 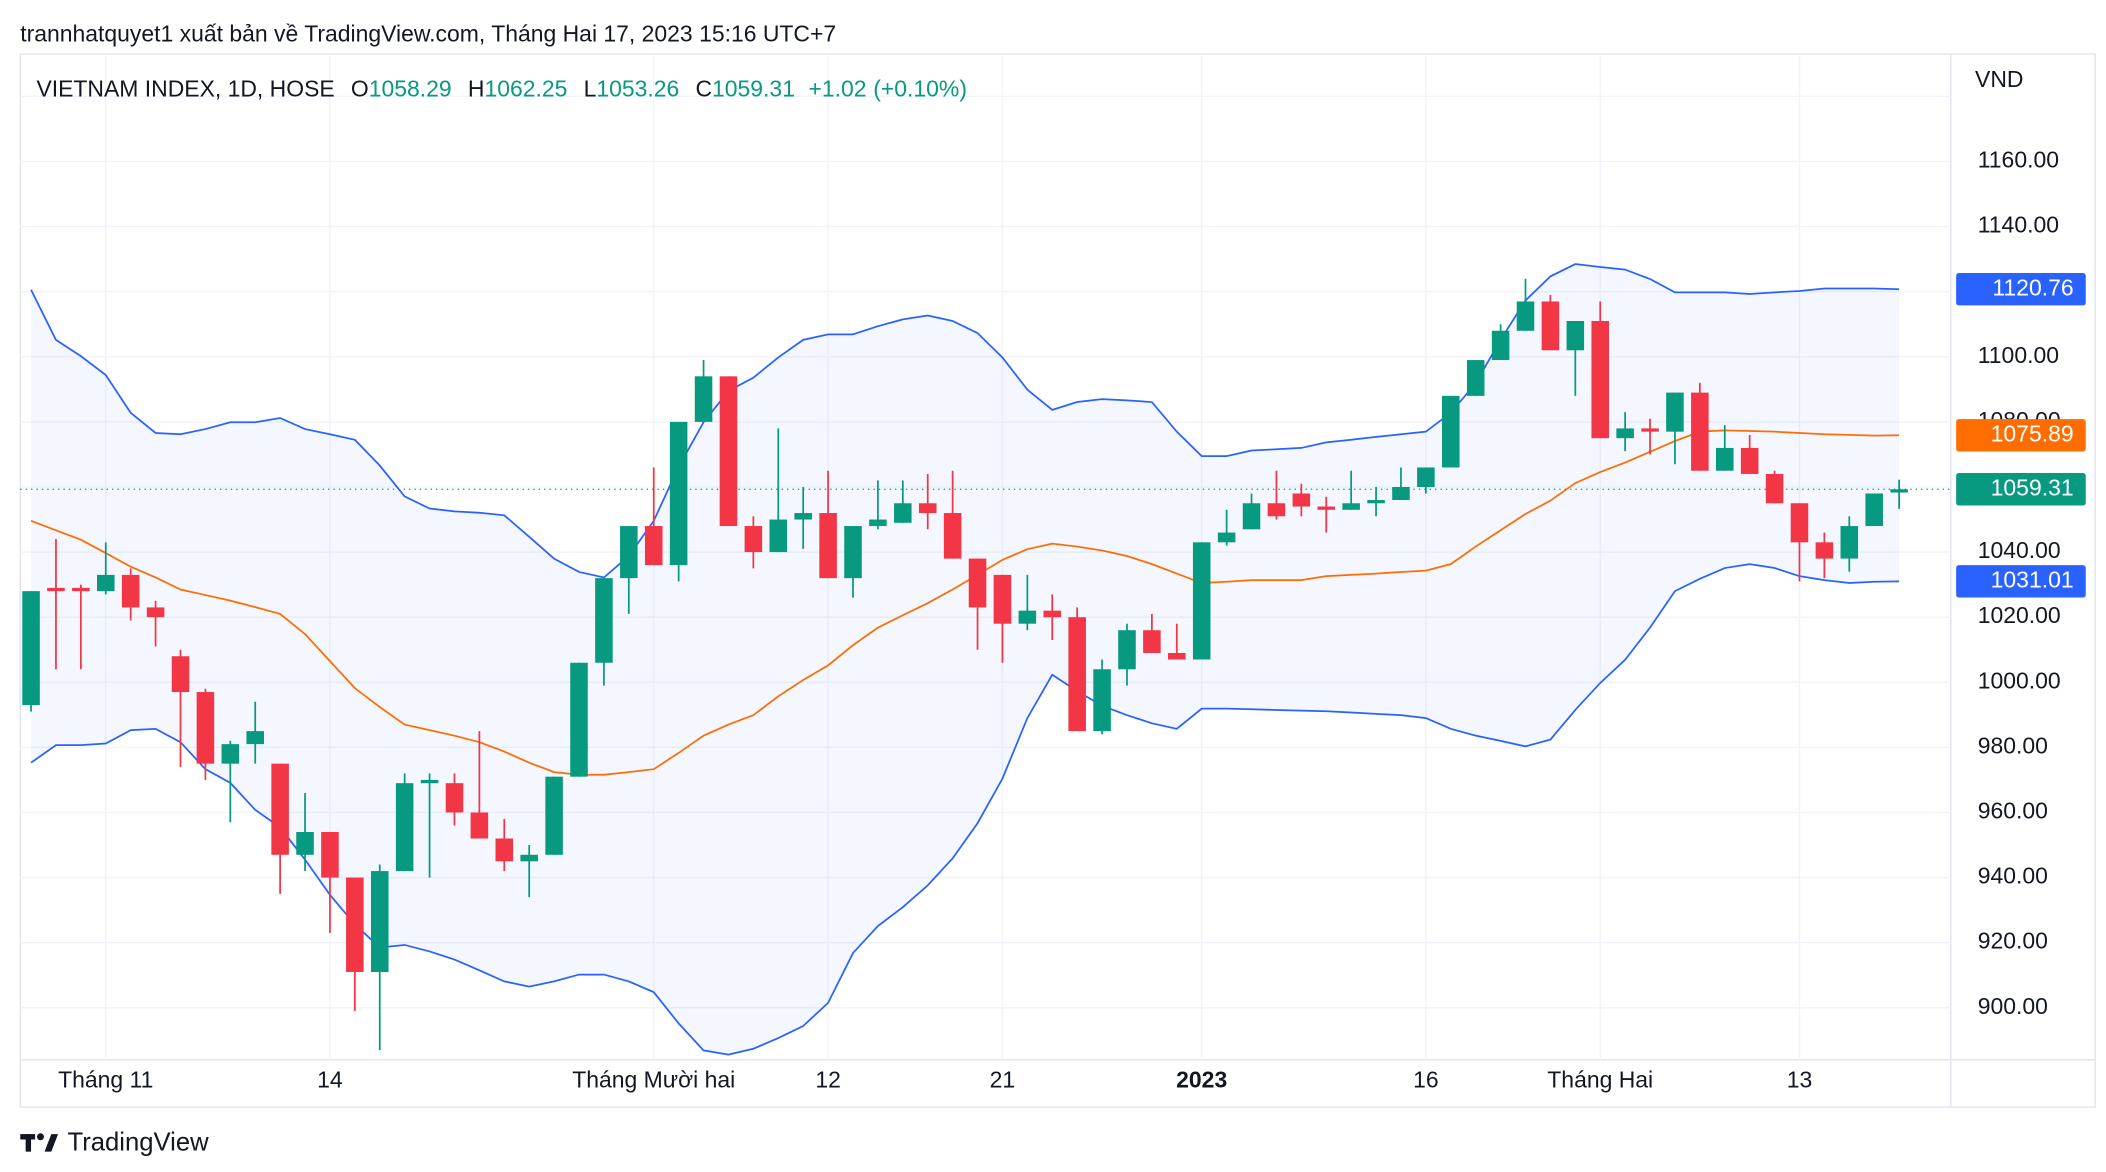 I want to click on unit-backdrop, so click(x=2023, y=81).